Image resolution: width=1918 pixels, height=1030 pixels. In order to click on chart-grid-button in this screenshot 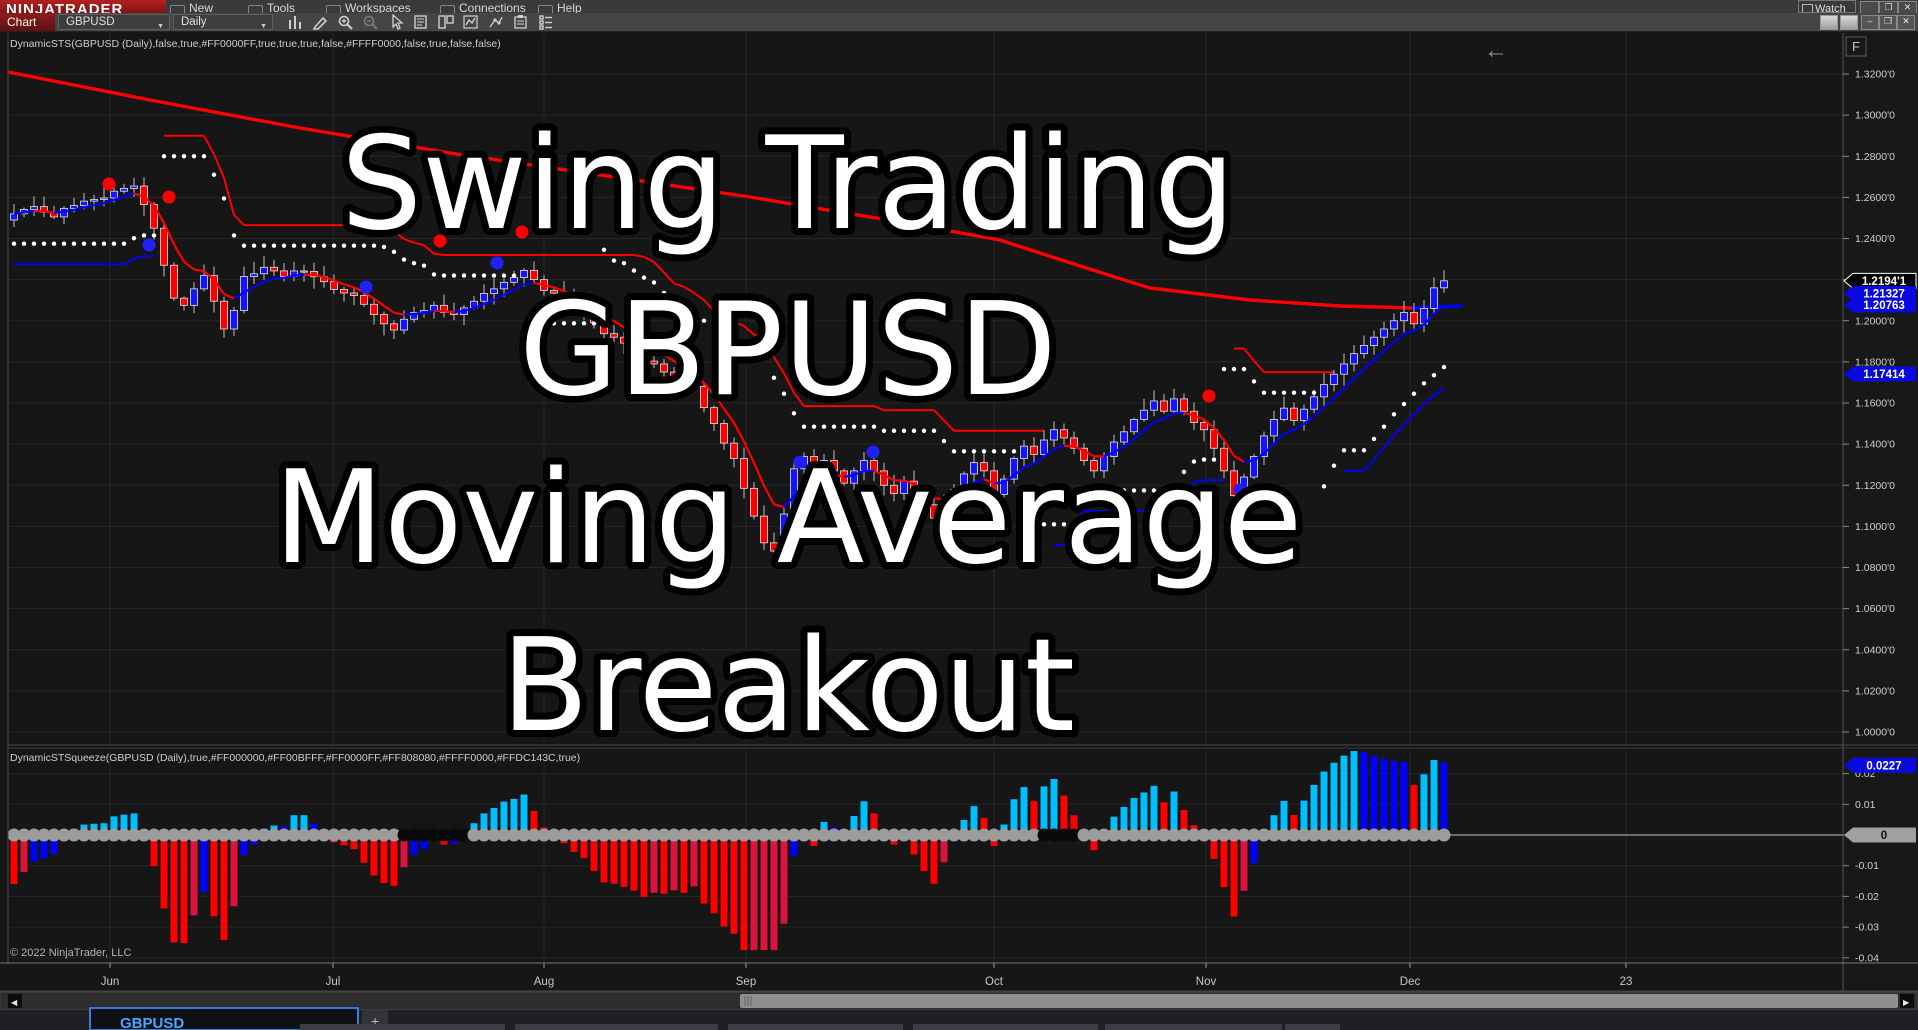, I will do `click(1849, 22)`.